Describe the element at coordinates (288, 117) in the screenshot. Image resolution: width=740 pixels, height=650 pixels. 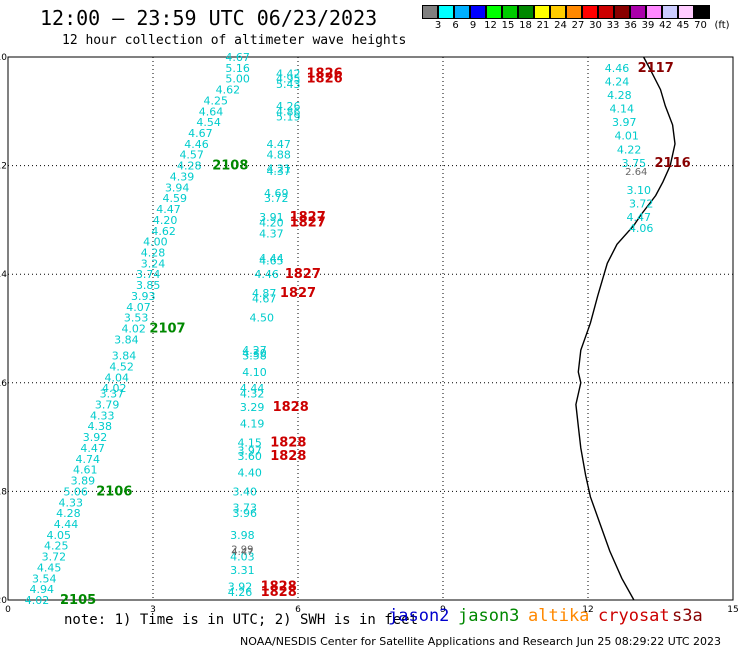
I see `swh-label: 5.19` at that location.